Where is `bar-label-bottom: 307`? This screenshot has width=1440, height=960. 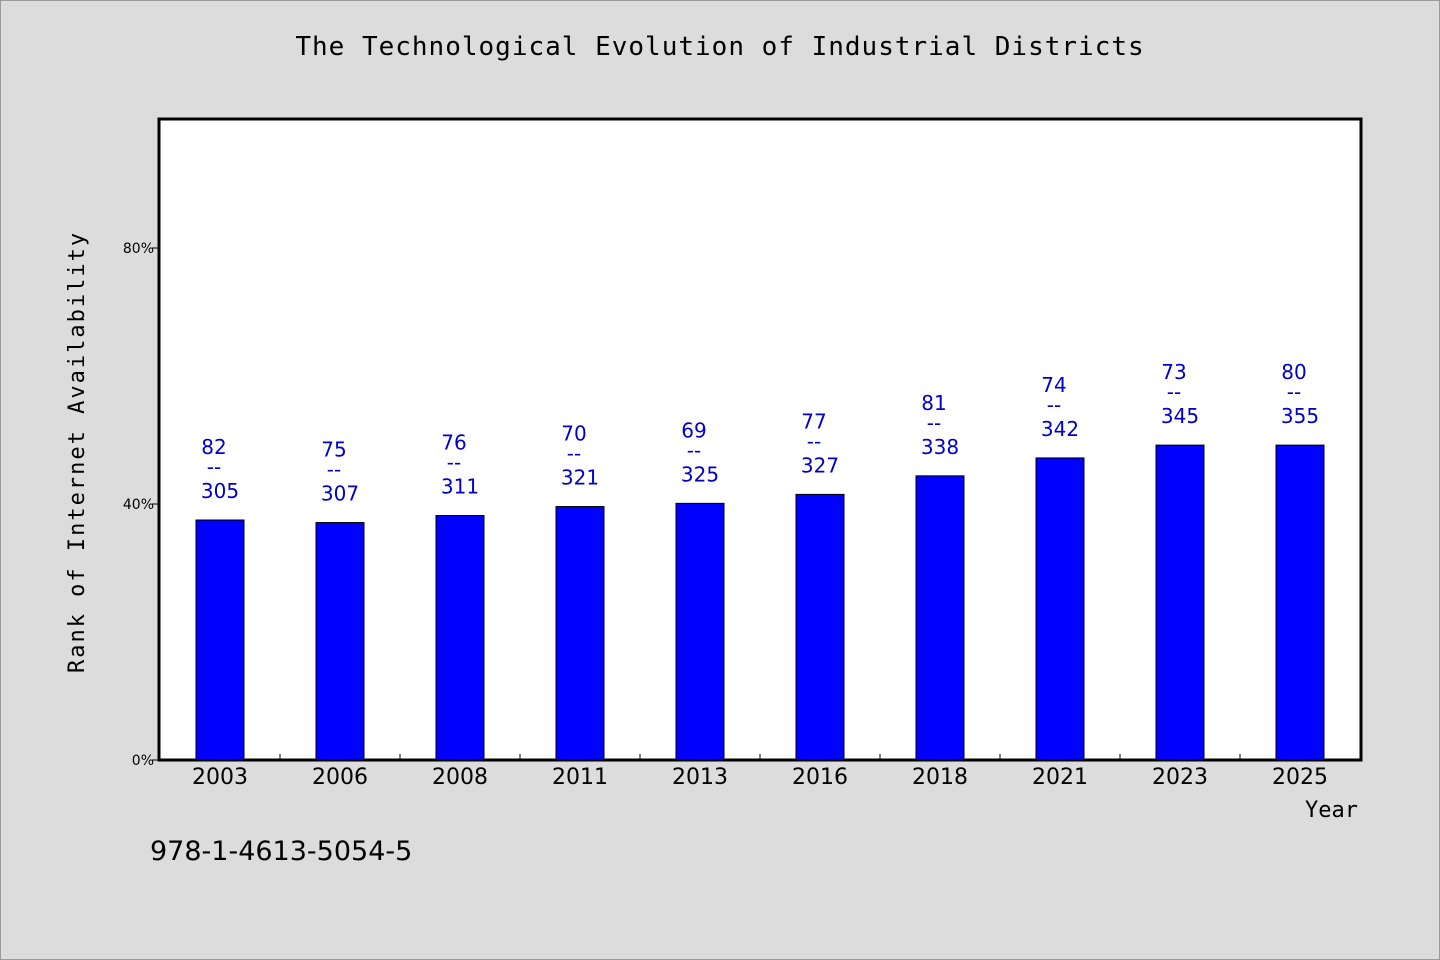 bar-label-bottom: 307 is located at coordinates (340, 494).